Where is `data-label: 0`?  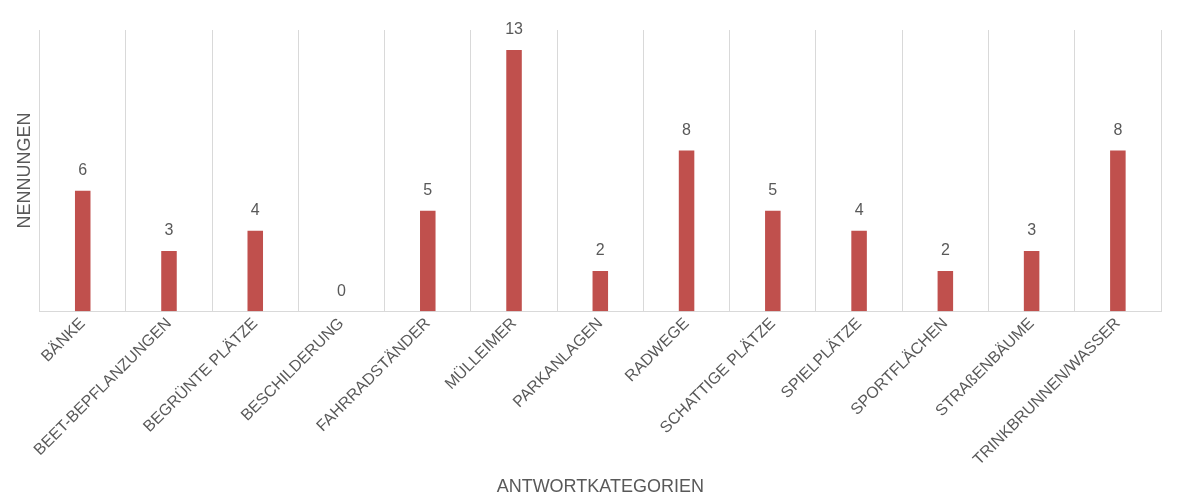 data-label: 0 is located at coordinates (342, 290).